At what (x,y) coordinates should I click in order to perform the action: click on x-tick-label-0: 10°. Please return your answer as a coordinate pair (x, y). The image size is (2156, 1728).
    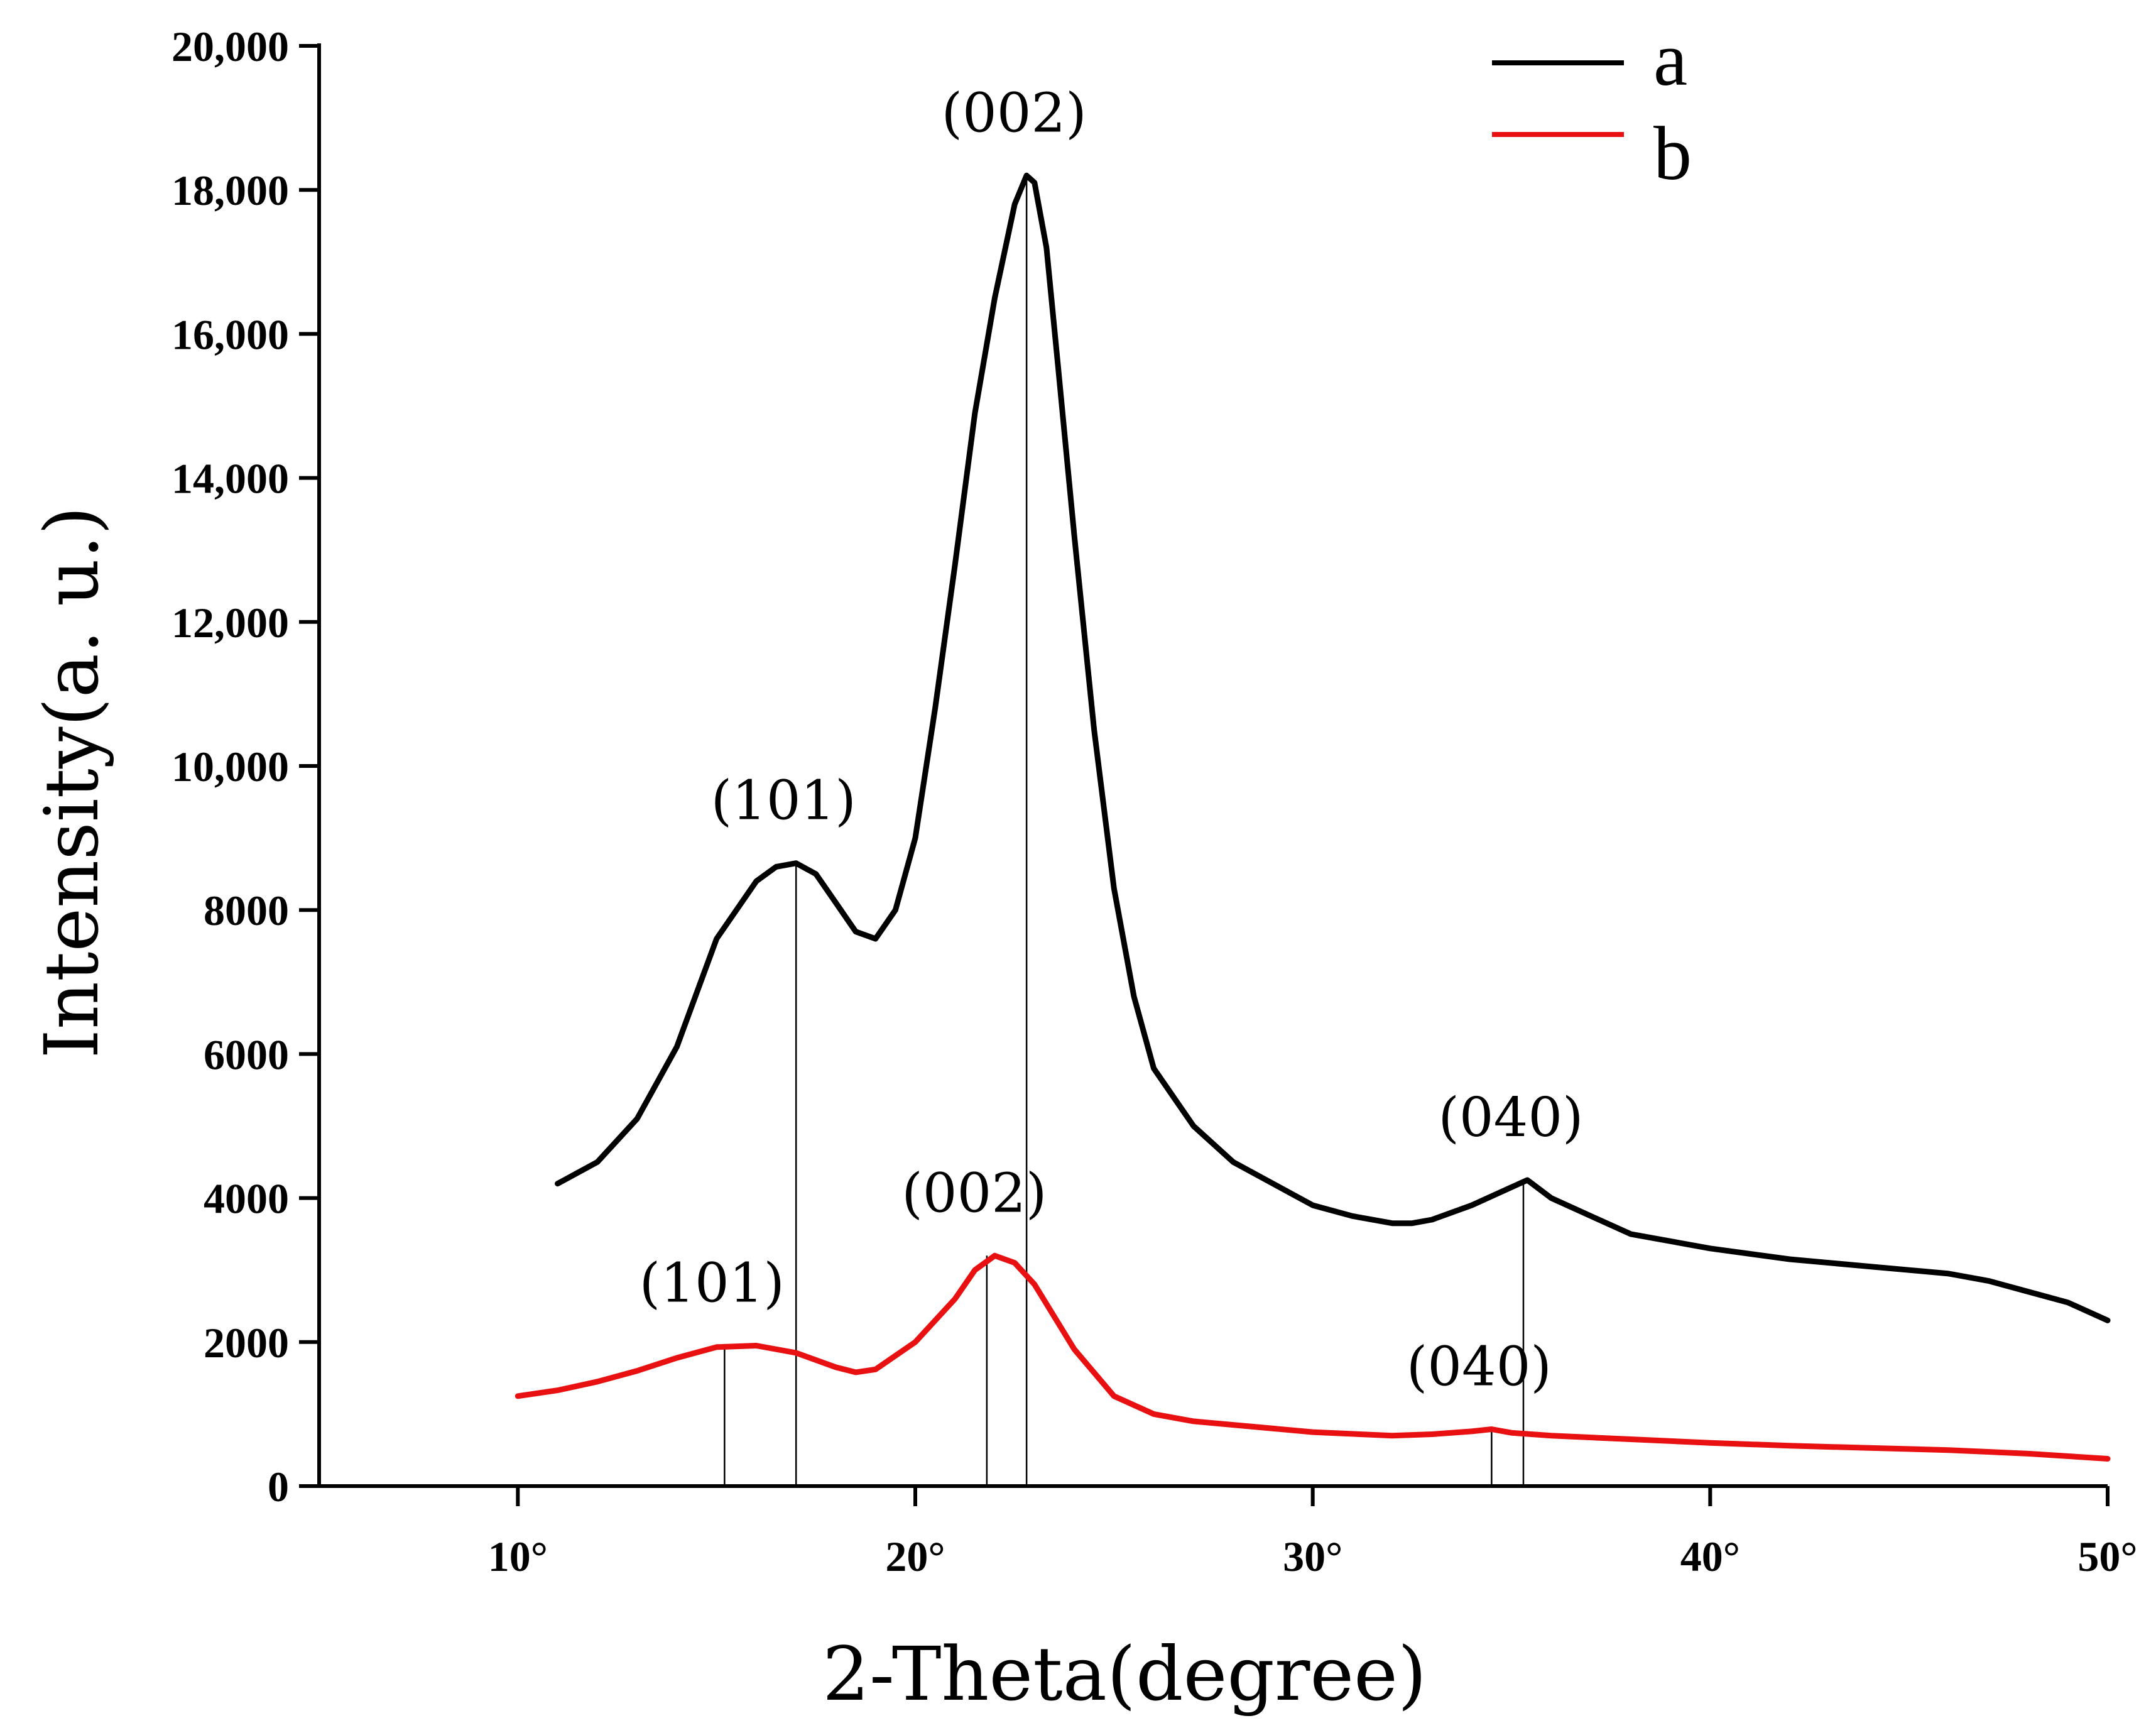
    Looking at the image, I should click on (518, 1556).